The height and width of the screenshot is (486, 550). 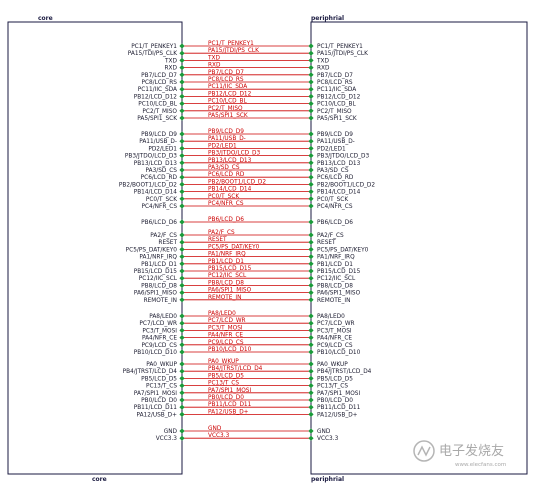 What do you see at coordinates (339, 97) in the screenshot?
I see `periph-pin-label: PB12/LCD_D12` at bounding box center [339, 97].